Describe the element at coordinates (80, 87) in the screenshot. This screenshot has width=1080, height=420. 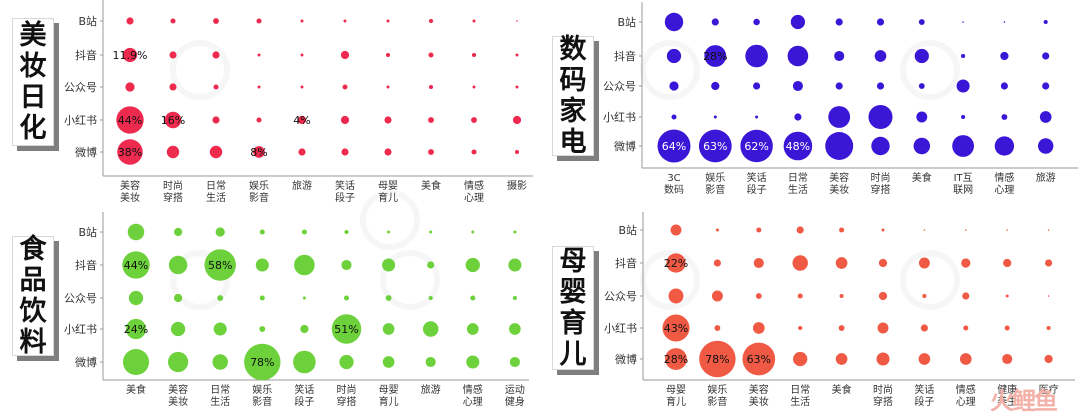
I see `row-label: 公众号` at that location.